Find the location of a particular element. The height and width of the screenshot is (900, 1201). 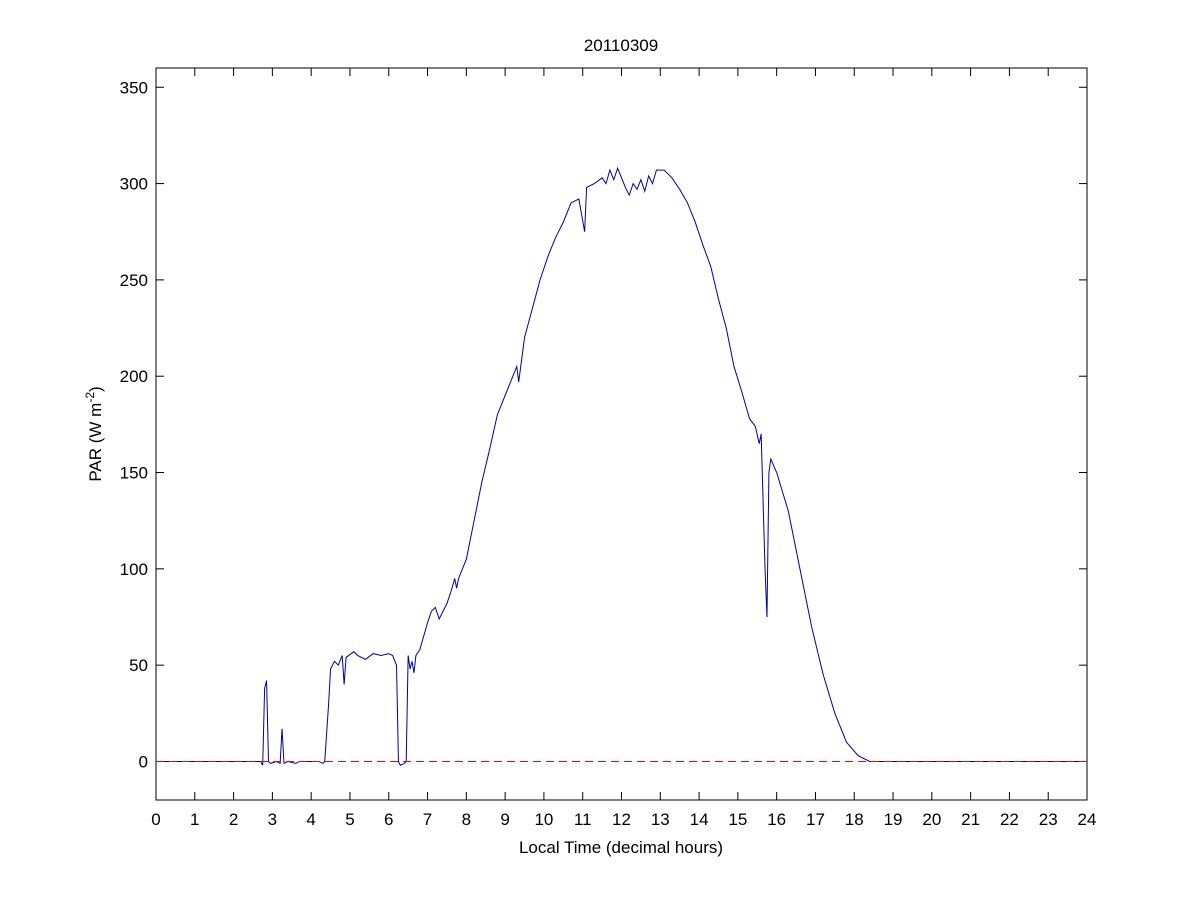

x-tick-label: 21 is located at coordinates (970, 819).